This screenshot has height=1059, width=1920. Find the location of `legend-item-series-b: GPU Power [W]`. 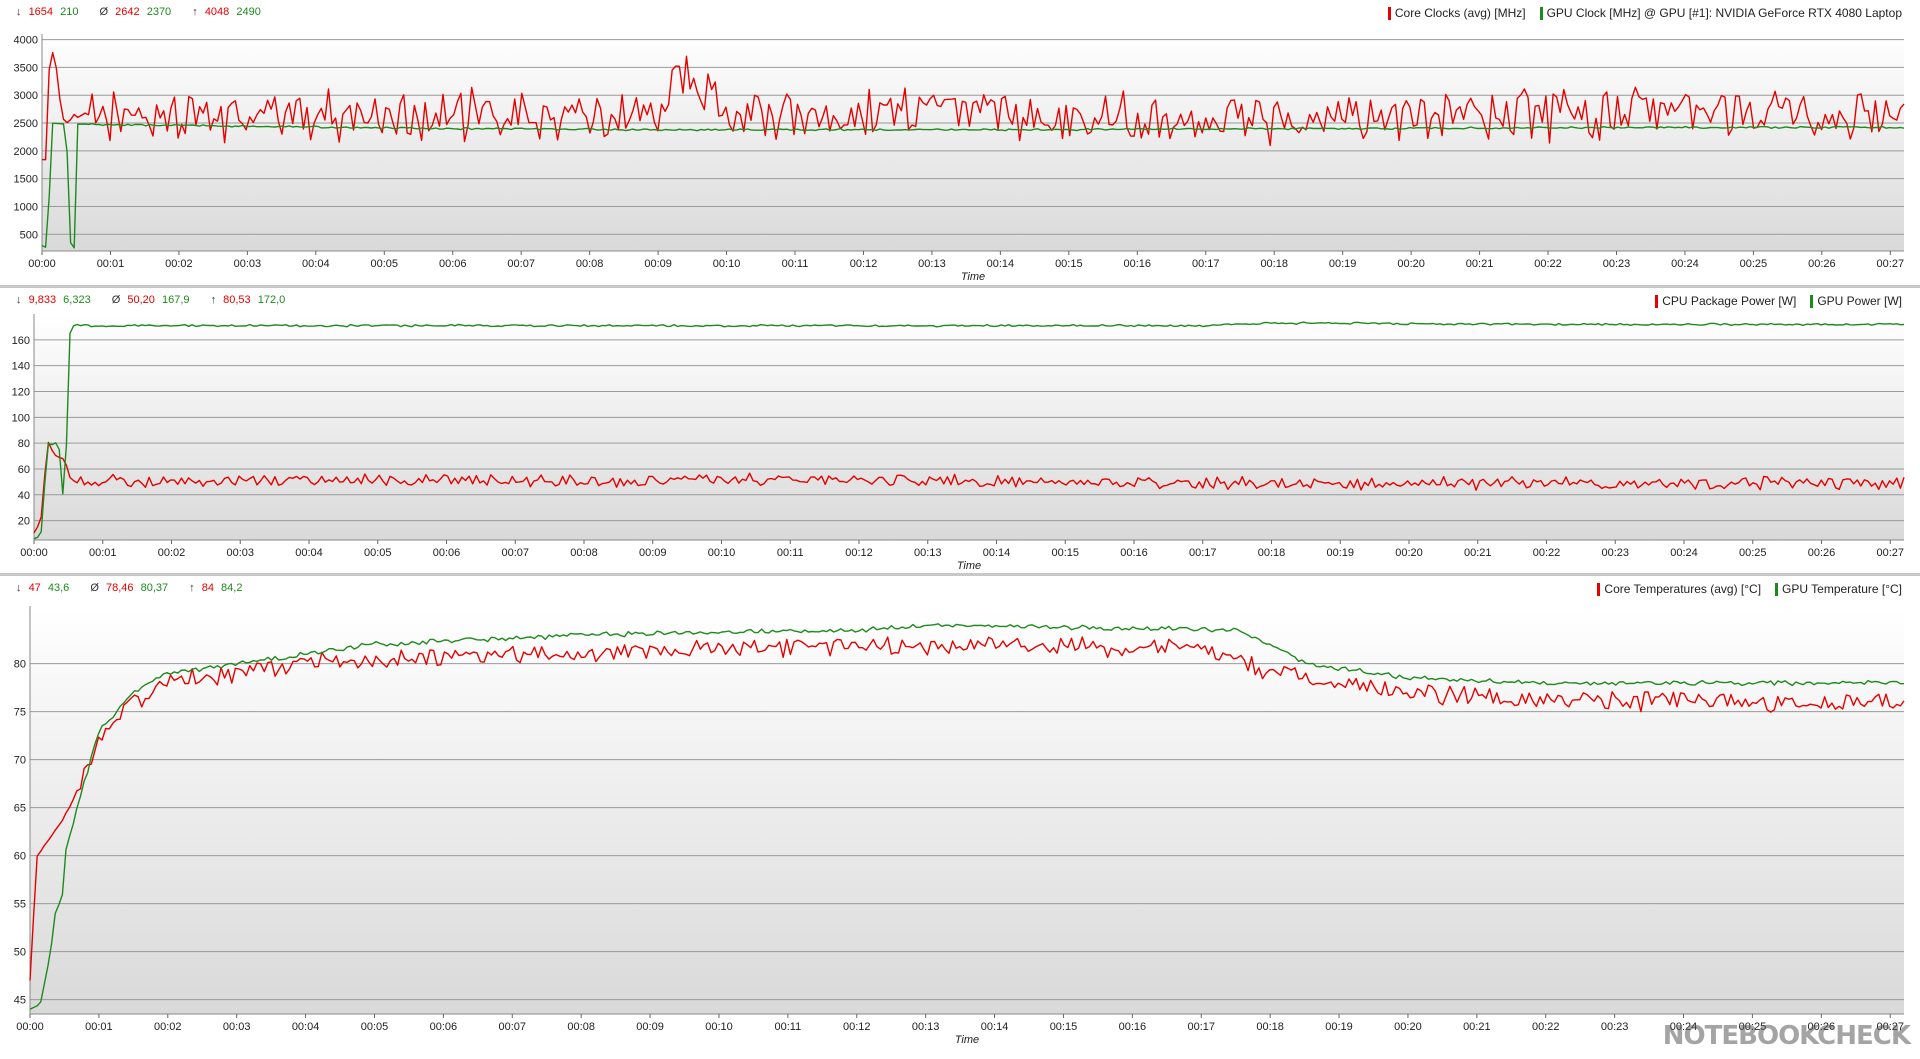

legend-item-series-b: GPU Power [W] is located at coordinates (1856, 301).